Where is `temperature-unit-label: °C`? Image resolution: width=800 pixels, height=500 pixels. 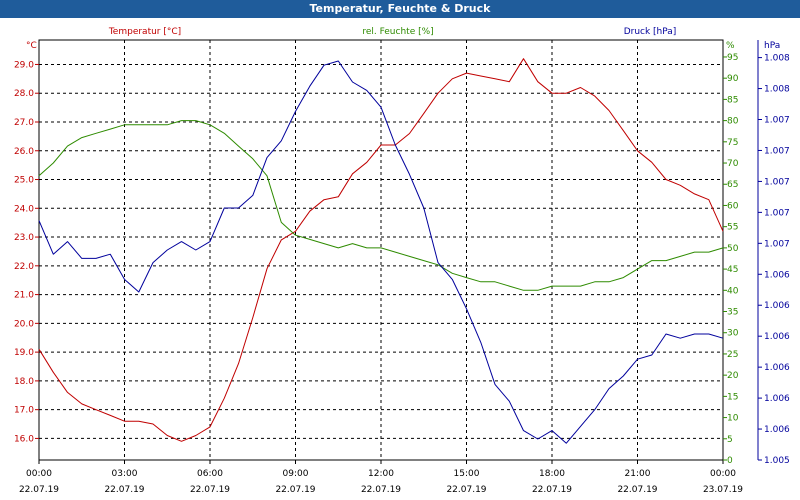
temperature-unit-label: °C is located at coordinates (31, 46).